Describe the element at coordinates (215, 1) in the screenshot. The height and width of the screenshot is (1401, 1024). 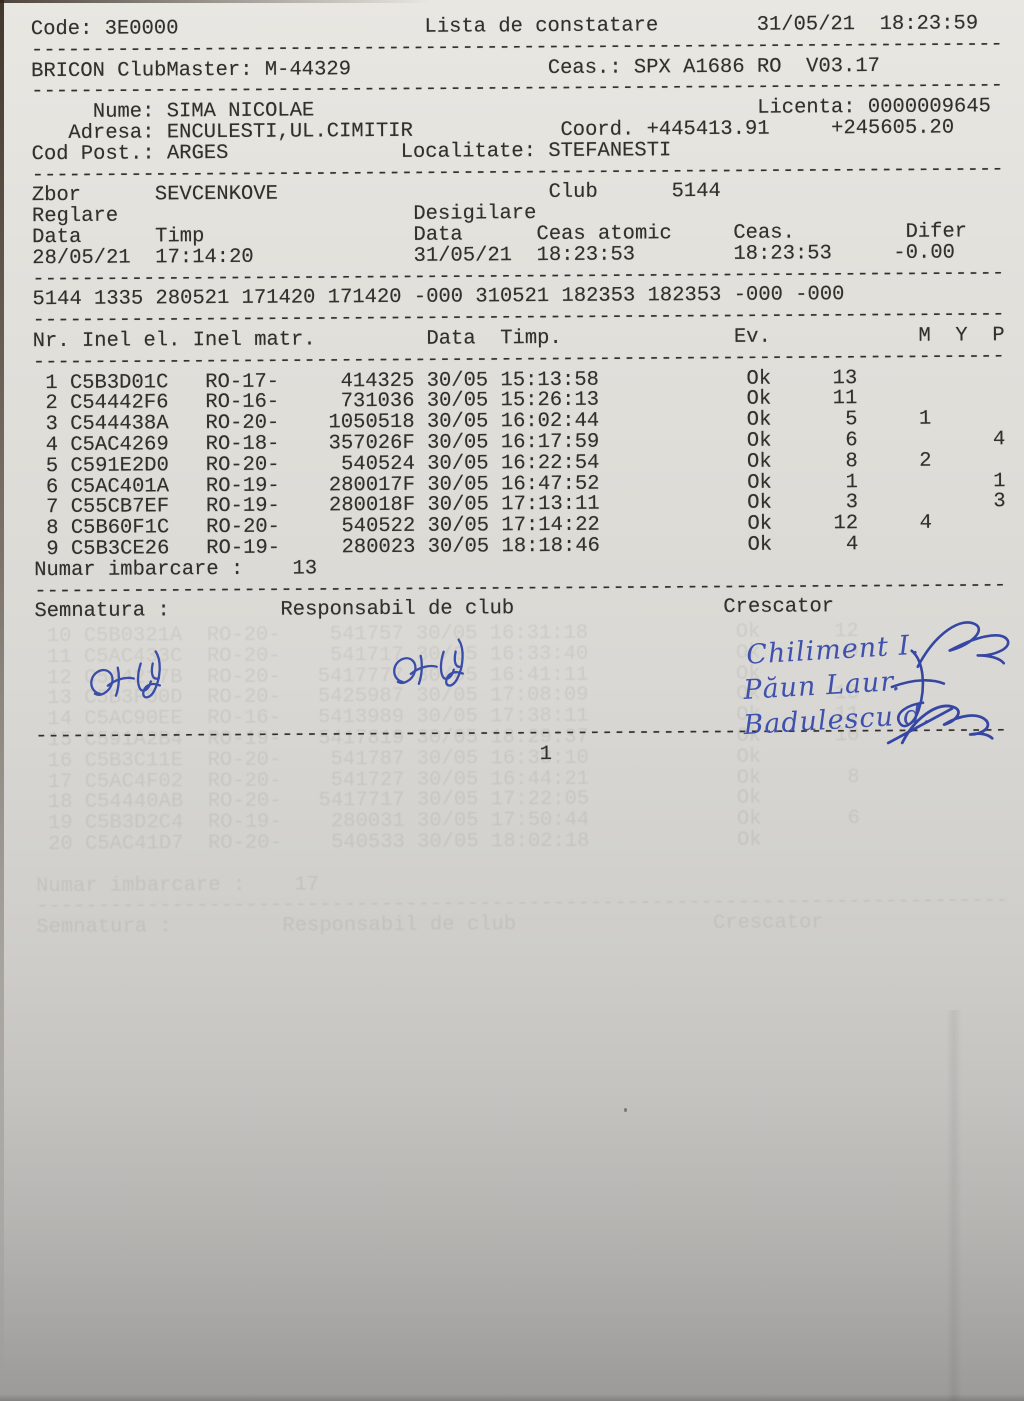
I see `scan-edge-top` at that location.